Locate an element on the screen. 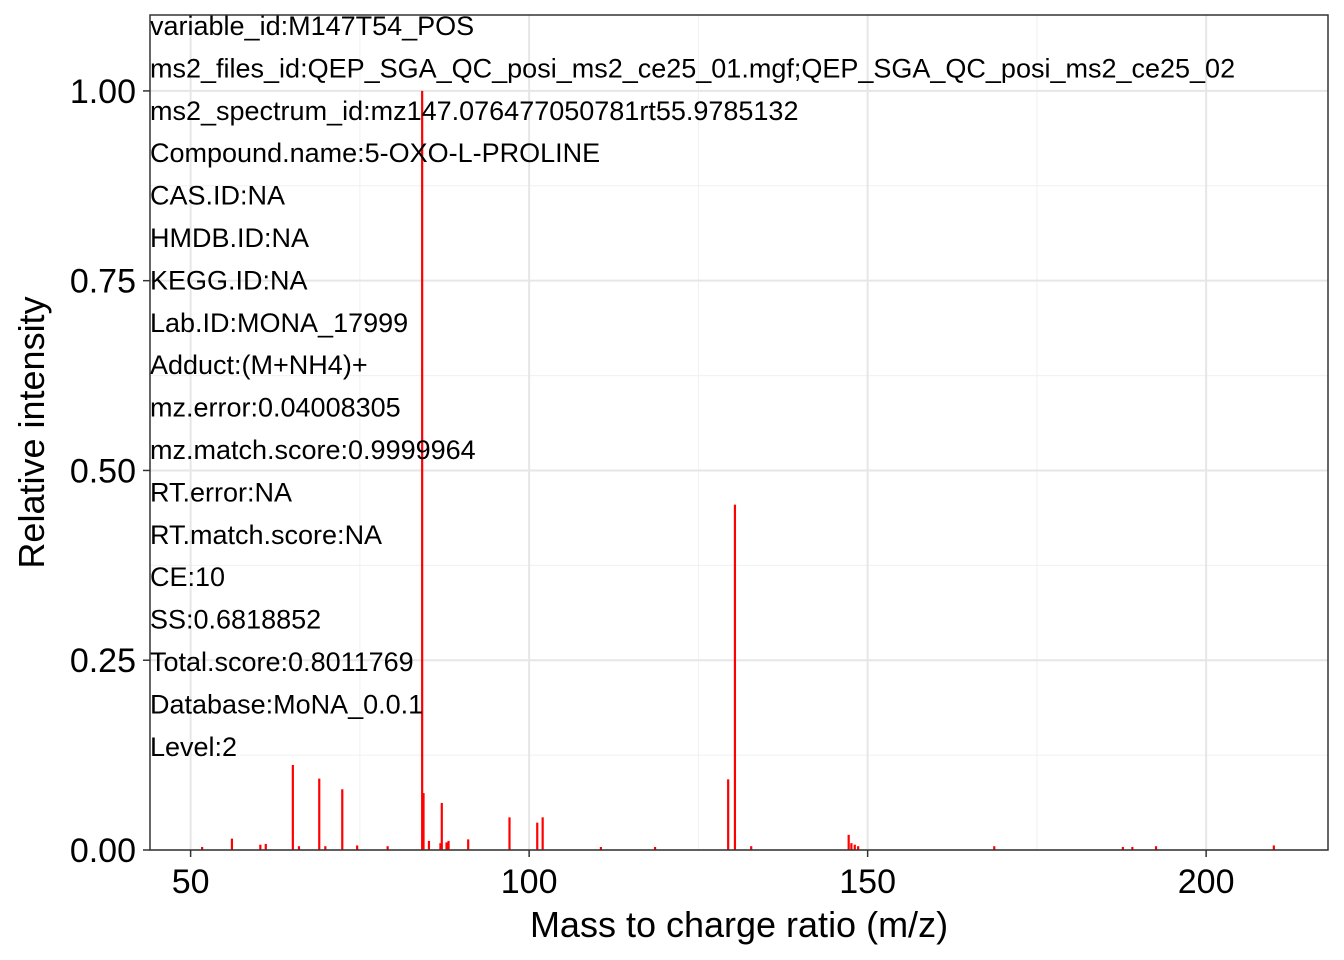  x-tick-label: 50 is located at coordinates (191, 882).